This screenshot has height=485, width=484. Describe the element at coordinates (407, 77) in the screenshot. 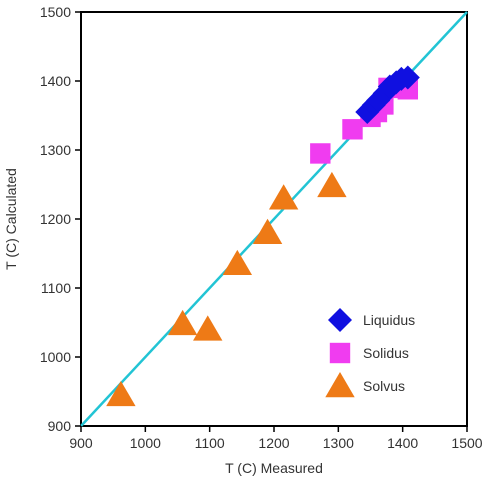

I see `liquidus-point` at that location.